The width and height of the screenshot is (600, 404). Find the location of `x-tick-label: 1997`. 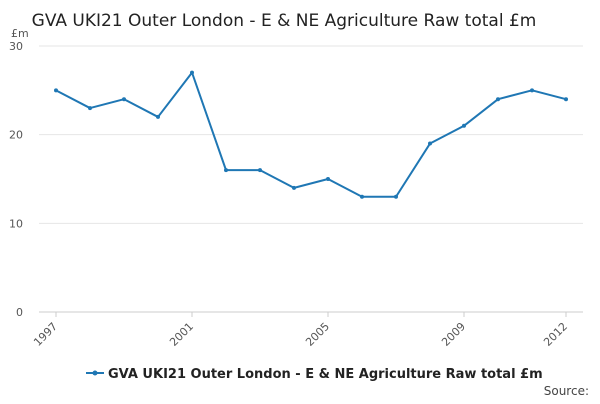

x-tick-label: 1997 is located at coordinates (45, 334).